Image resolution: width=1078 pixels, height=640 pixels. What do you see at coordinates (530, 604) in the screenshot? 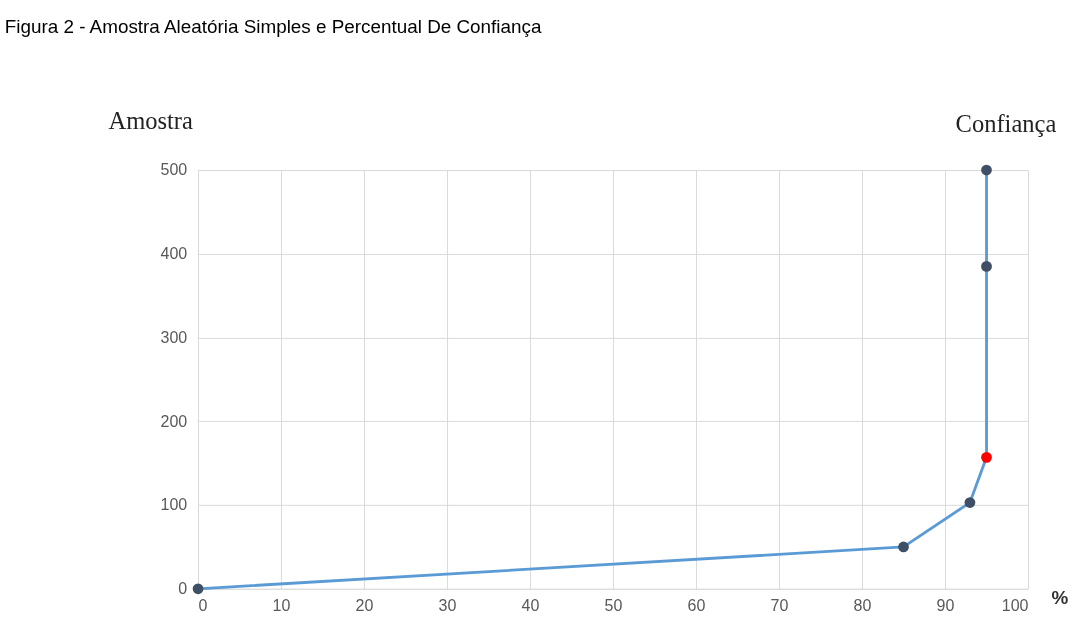
I see `x-tick-label: 40` at bounding box center [530, 604].